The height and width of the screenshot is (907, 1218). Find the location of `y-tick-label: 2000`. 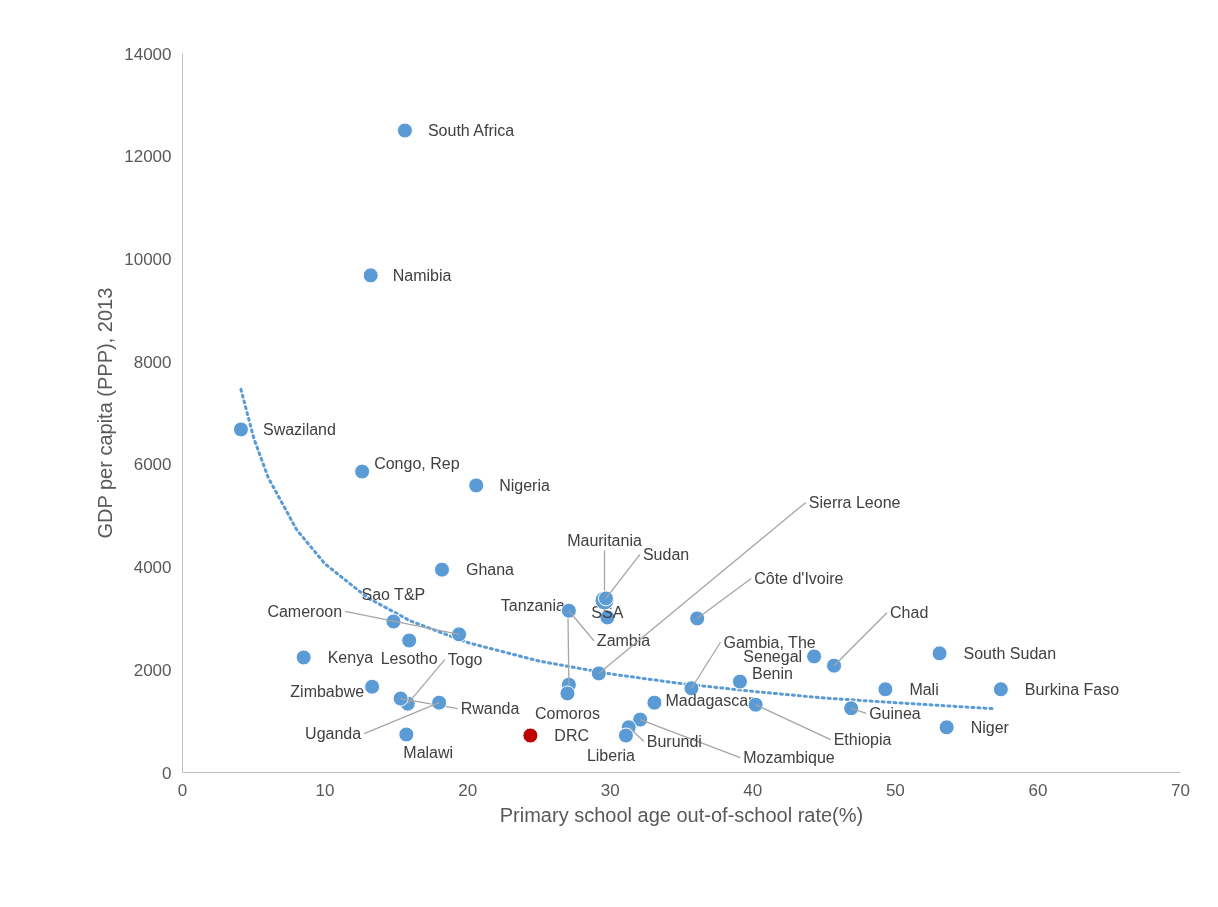

y-tick-label: 2000 is located at coordinates (152, 670).